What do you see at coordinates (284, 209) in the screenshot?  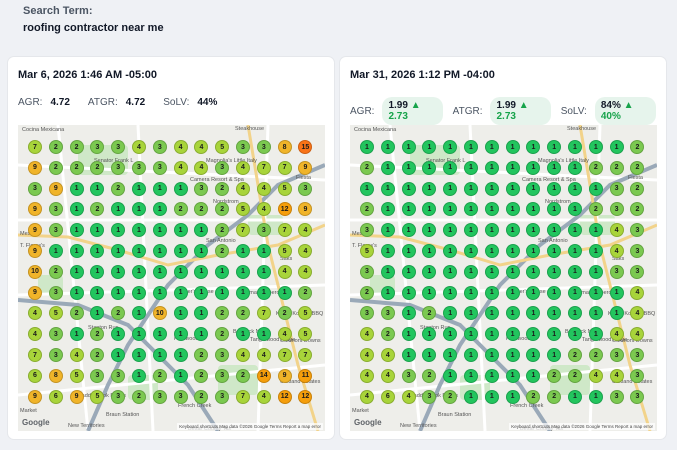 I see `rank-pin: 12` at bounding box center [284, 209].